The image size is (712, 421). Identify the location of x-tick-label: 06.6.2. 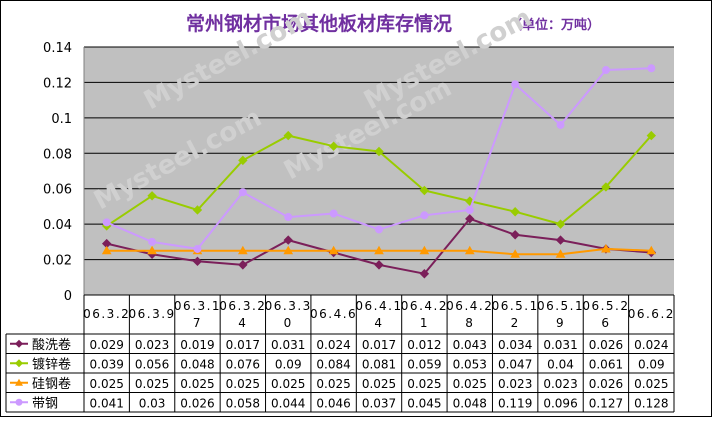
(651, 314).